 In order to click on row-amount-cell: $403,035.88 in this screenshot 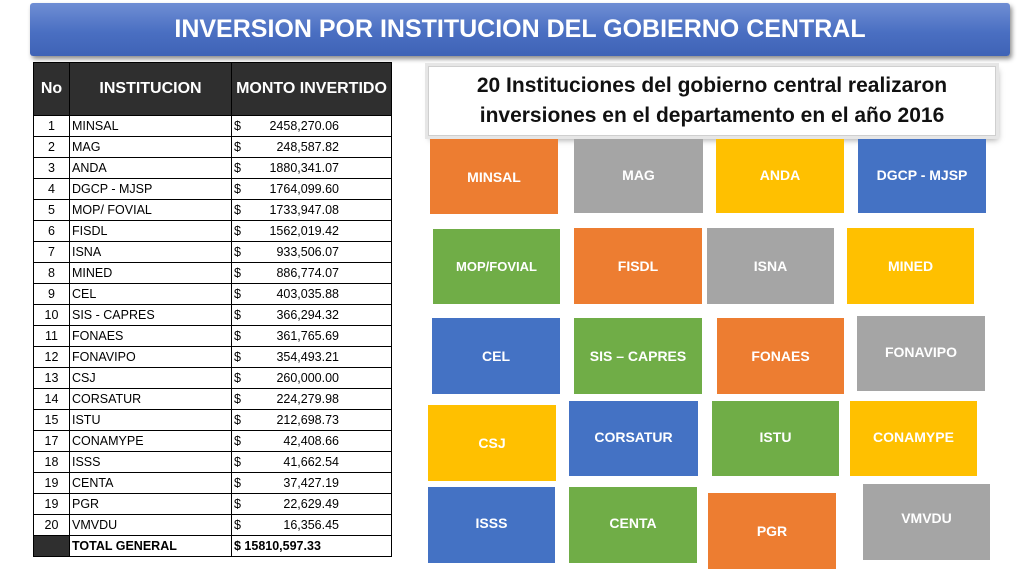, I will do `click(311, 294)`.